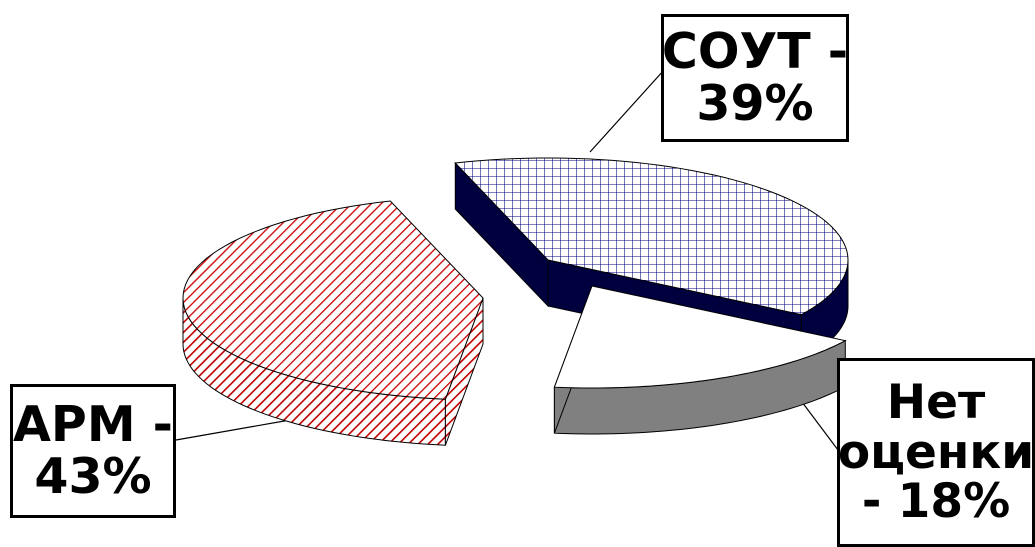 This screenshot has height=547, width=1035. Describe the element at coordinates (936, 502) in the screenshot. I see `slice-label-no-assessment-line-3: - 18%` at that location.